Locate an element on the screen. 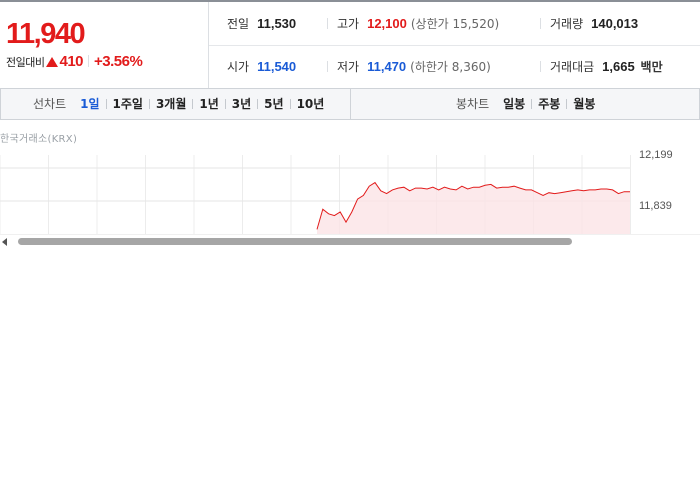 The width and height of the screenshot is (700, 490). volume-label: 거래량 is located at coordinates (567, 24).